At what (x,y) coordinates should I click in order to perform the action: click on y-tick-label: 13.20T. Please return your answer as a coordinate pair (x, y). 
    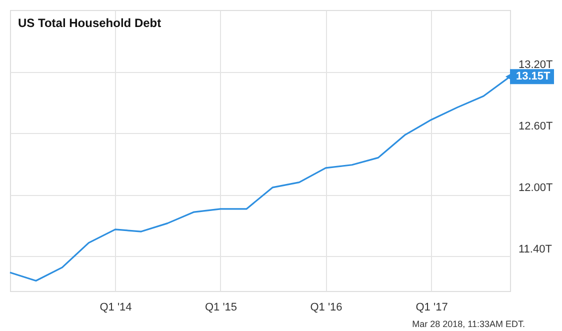
    Looking at the image, I should click on (536, 65).